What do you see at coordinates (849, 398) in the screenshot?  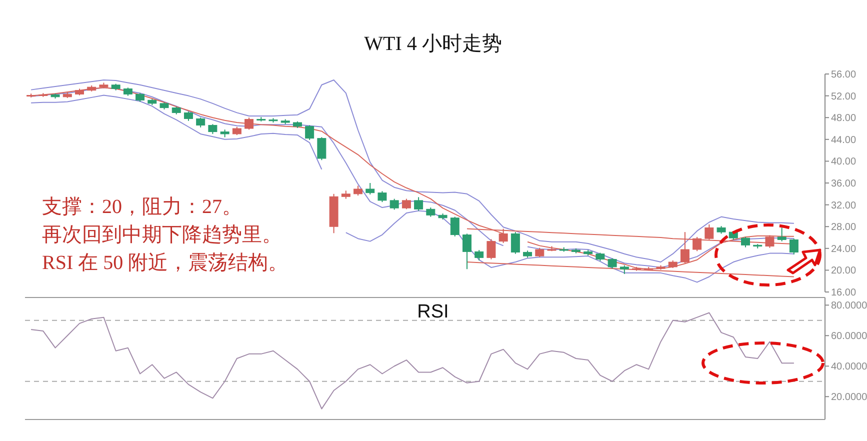 I see `y-tick-label: 20.0000` at bounding box center [849, 398].